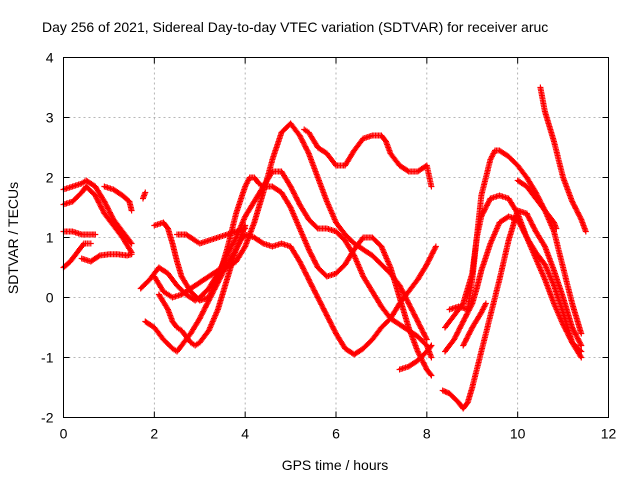  Describe the element at coordinates (50, 298) in the screenshot. I see `y-tick-label: 0` at that location.